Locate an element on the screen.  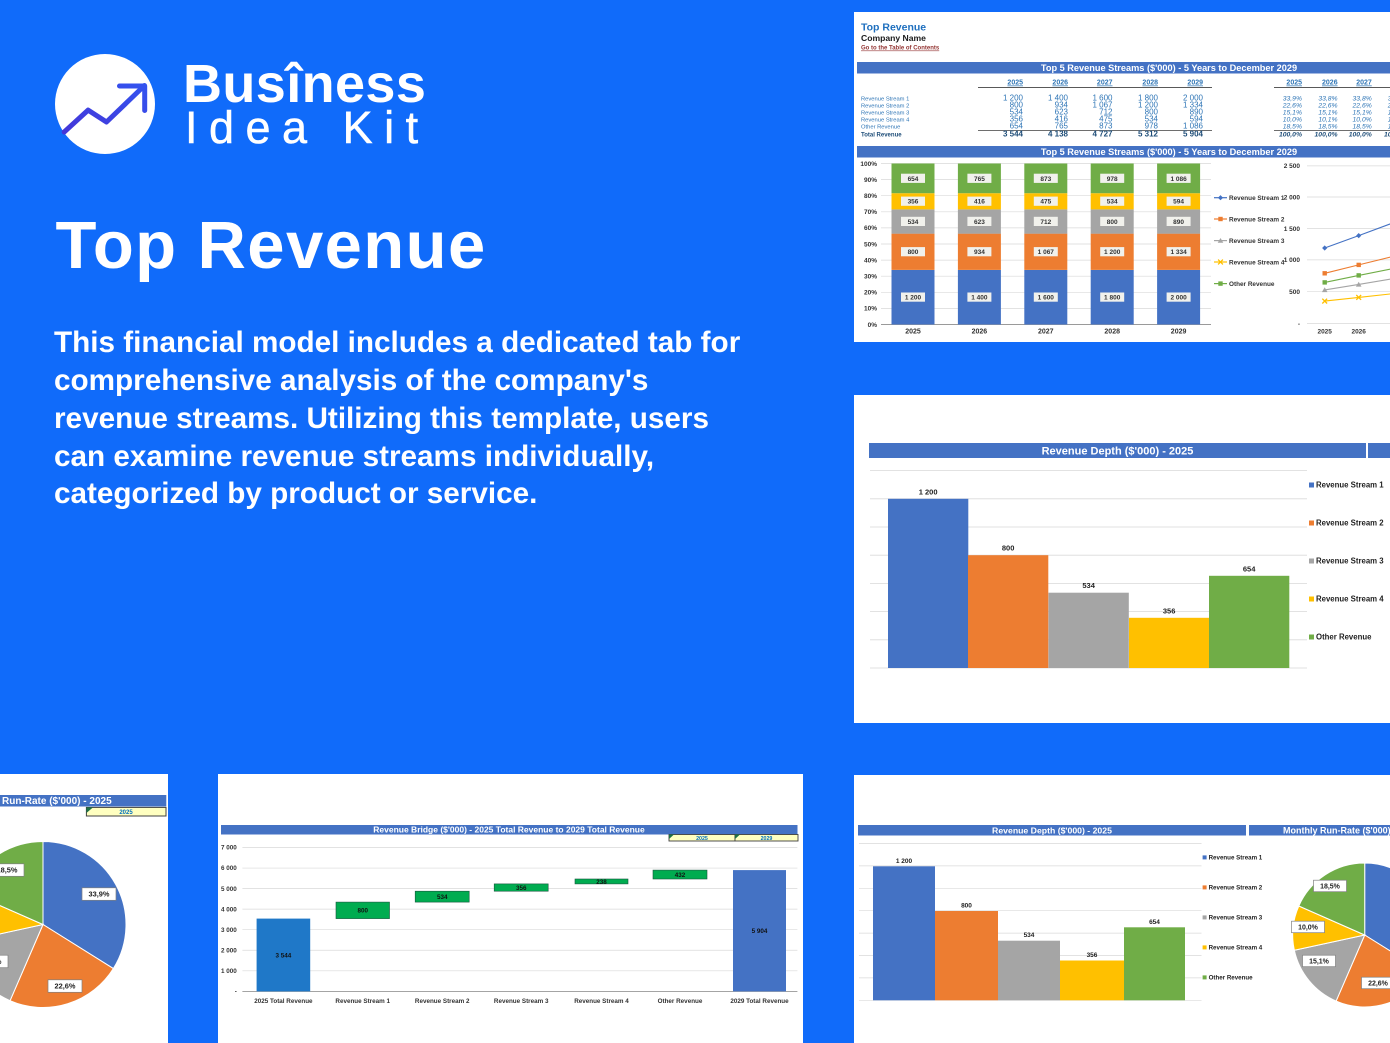
svg-text: 1 000 is located at coordinates (1292, 260).